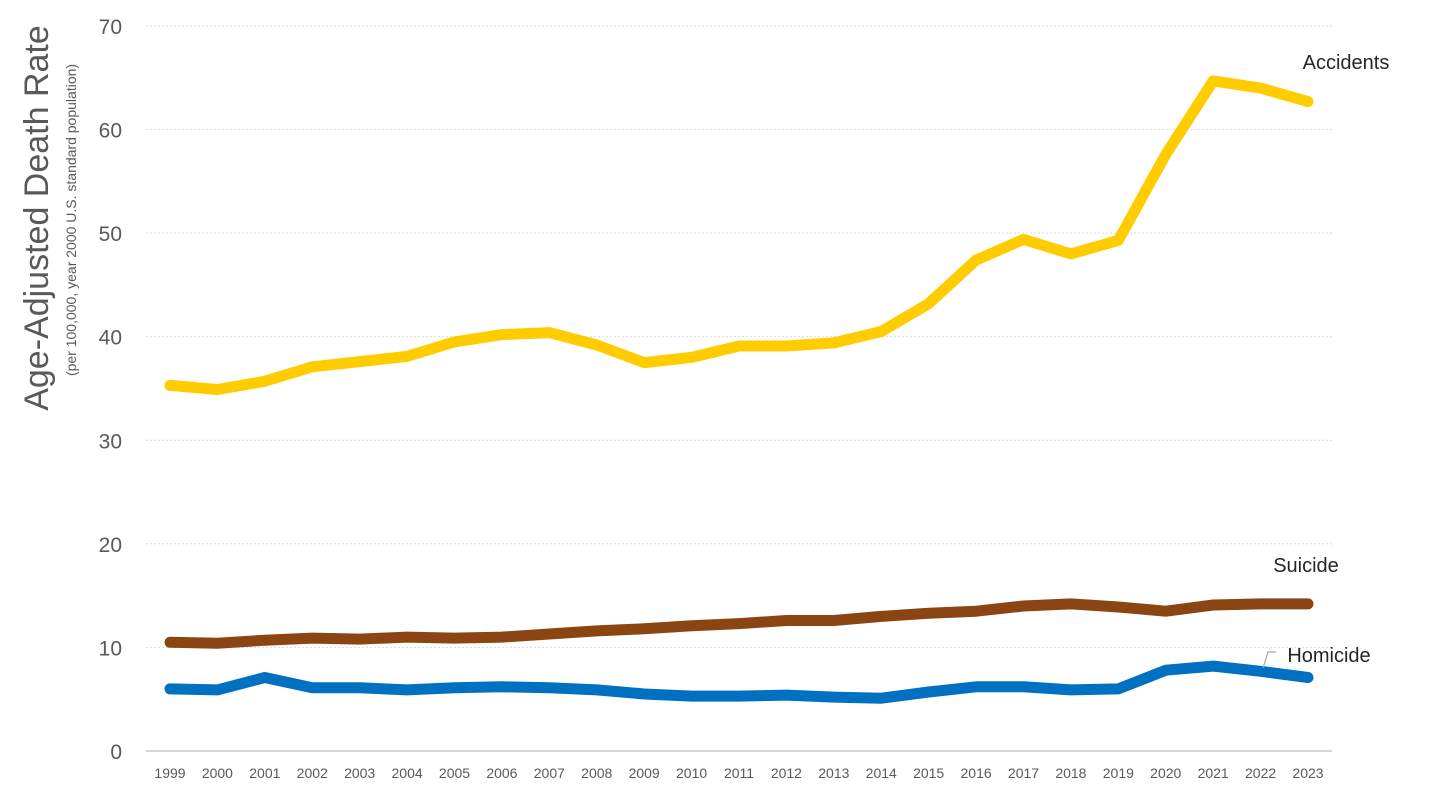 This screenshot has width=1456, height=797. Describe the element at coordinates (110, 234) in the screenshot. I see `y-tick-label: 50` at that location.